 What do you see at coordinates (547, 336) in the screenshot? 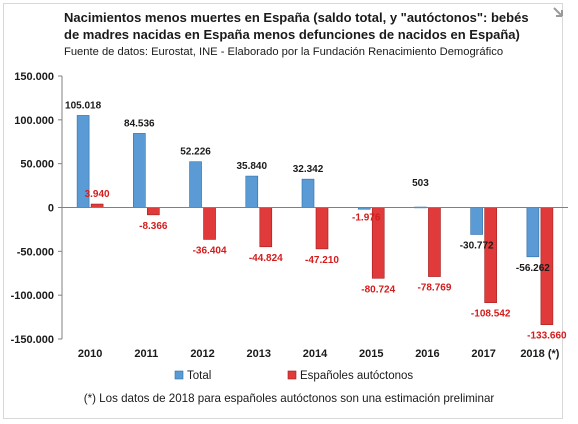
I see `data-label-autoctonos: -133.660` at bounding box center [547, 336].